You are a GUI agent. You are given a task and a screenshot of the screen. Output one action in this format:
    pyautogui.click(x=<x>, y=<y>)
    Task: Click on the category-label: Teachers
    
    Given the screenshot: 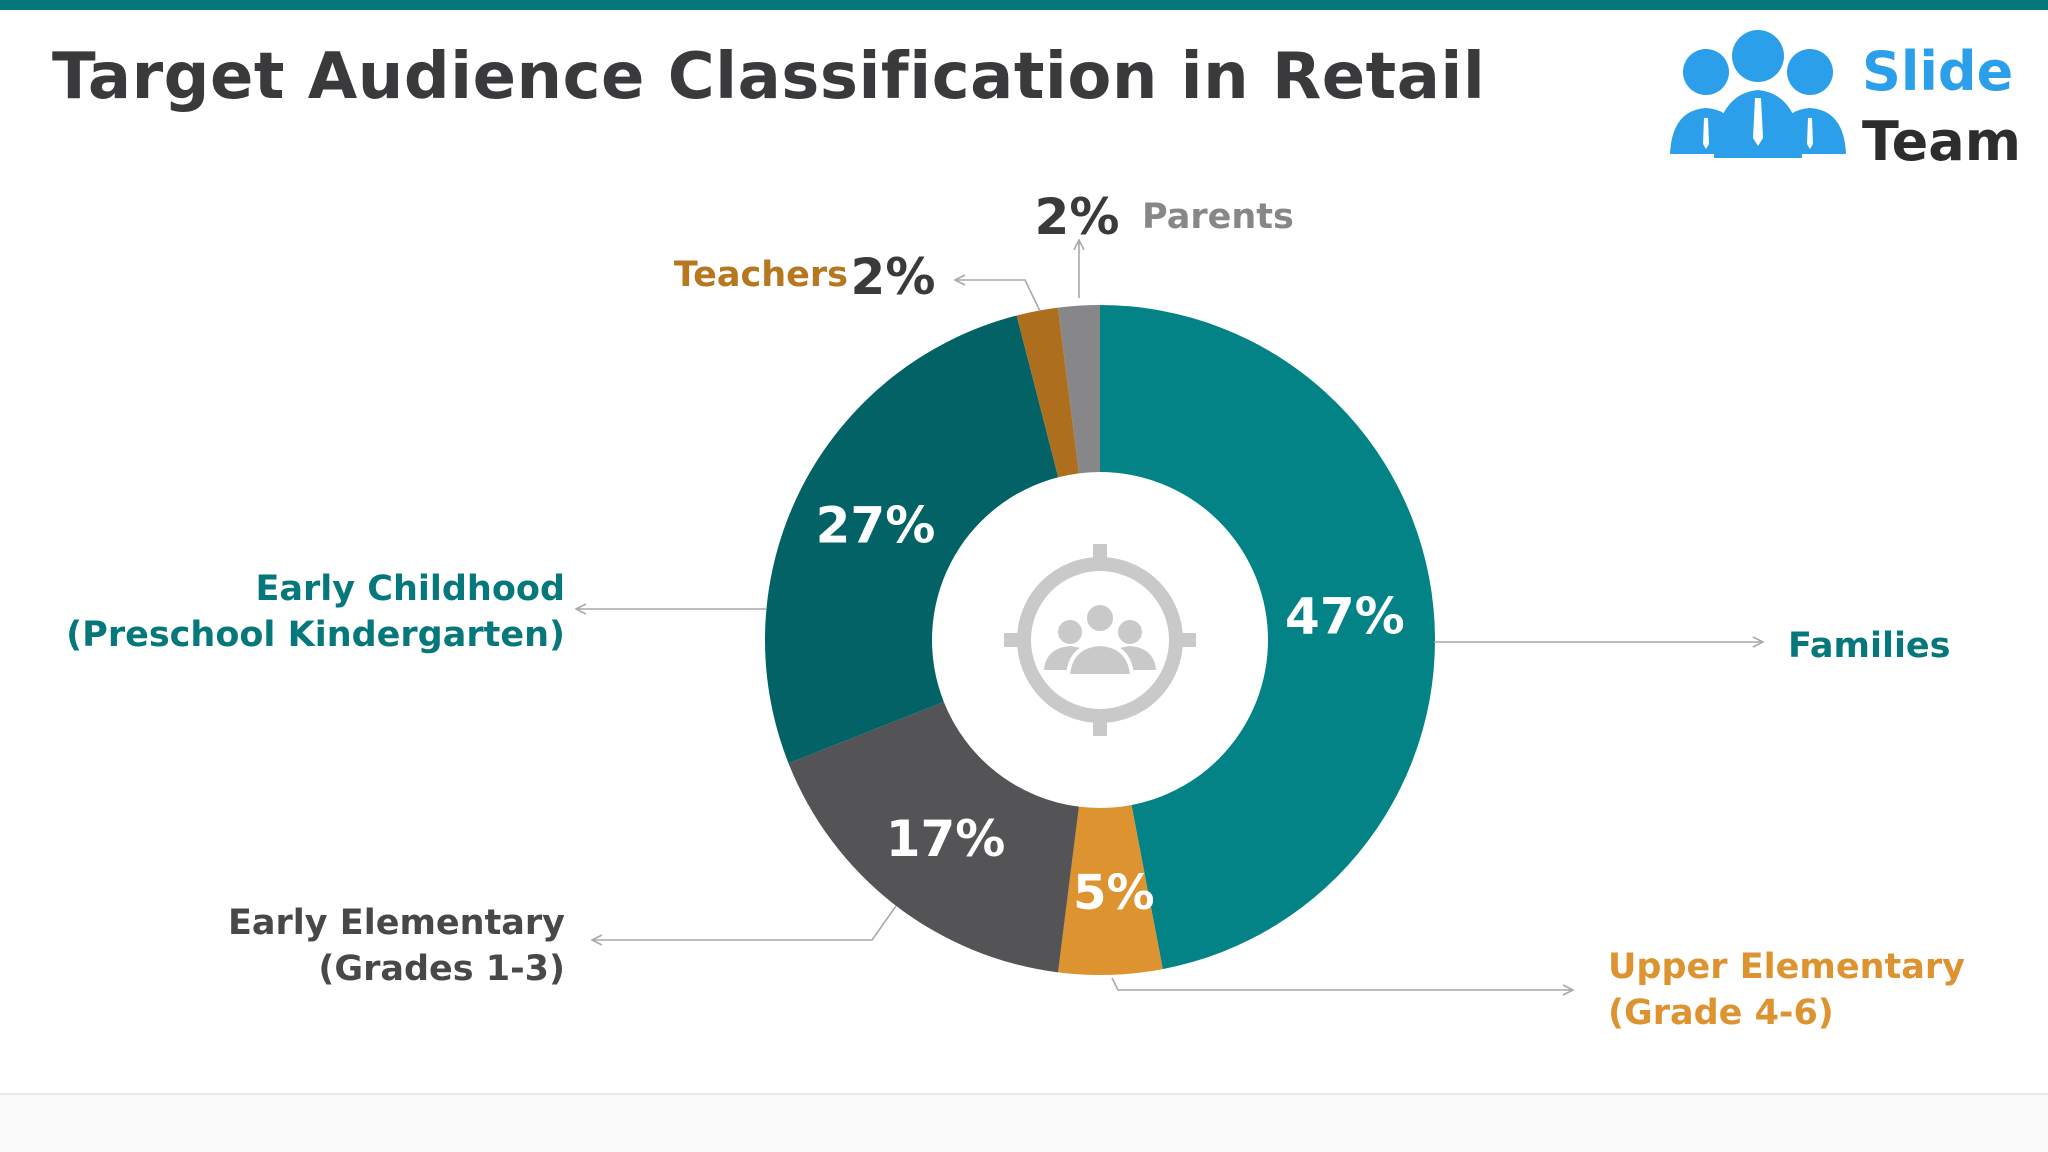 What is the action you would take?
    pyautogui.click(x=761, y=275)
    